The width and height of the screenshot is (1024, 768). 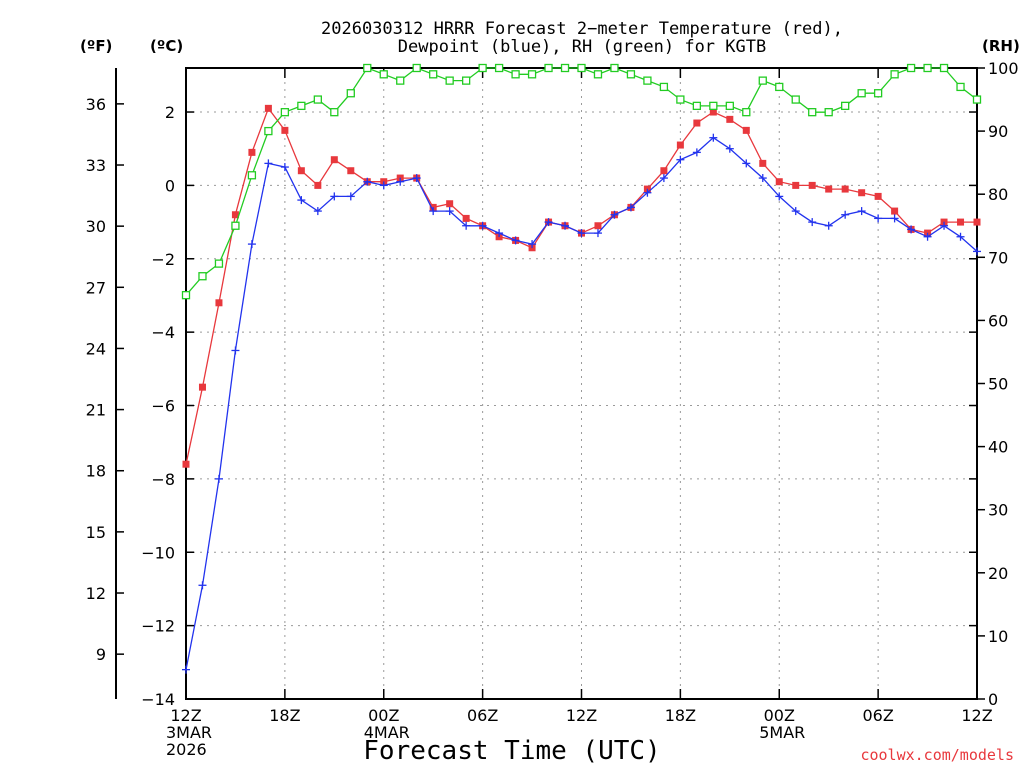 What do you see at coordinates (158, 626) in the screenshot?
I see `celsius-tick-label: −12` at bounding box center [158, 626].